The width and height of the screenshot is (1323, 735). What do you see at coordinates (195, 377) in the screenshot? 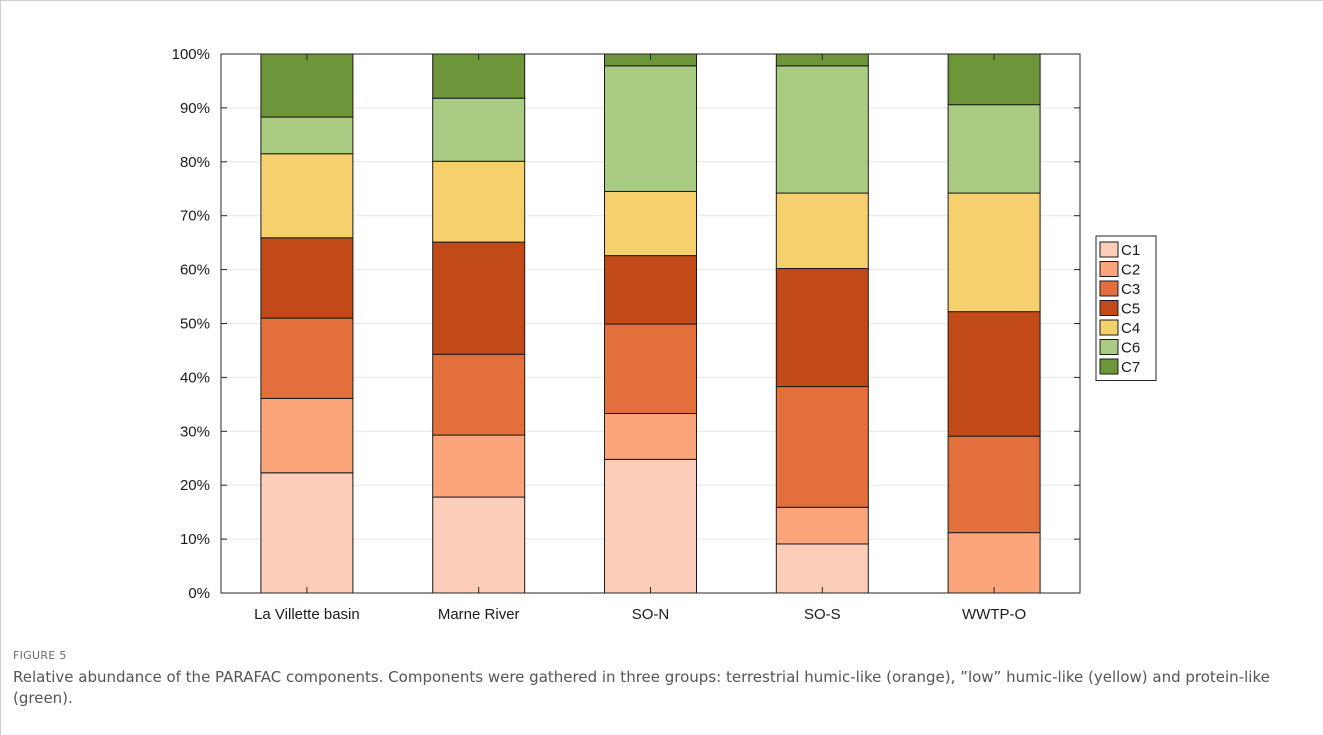
I see `y-tick-label: 40%` at bounding box center [195, 377].